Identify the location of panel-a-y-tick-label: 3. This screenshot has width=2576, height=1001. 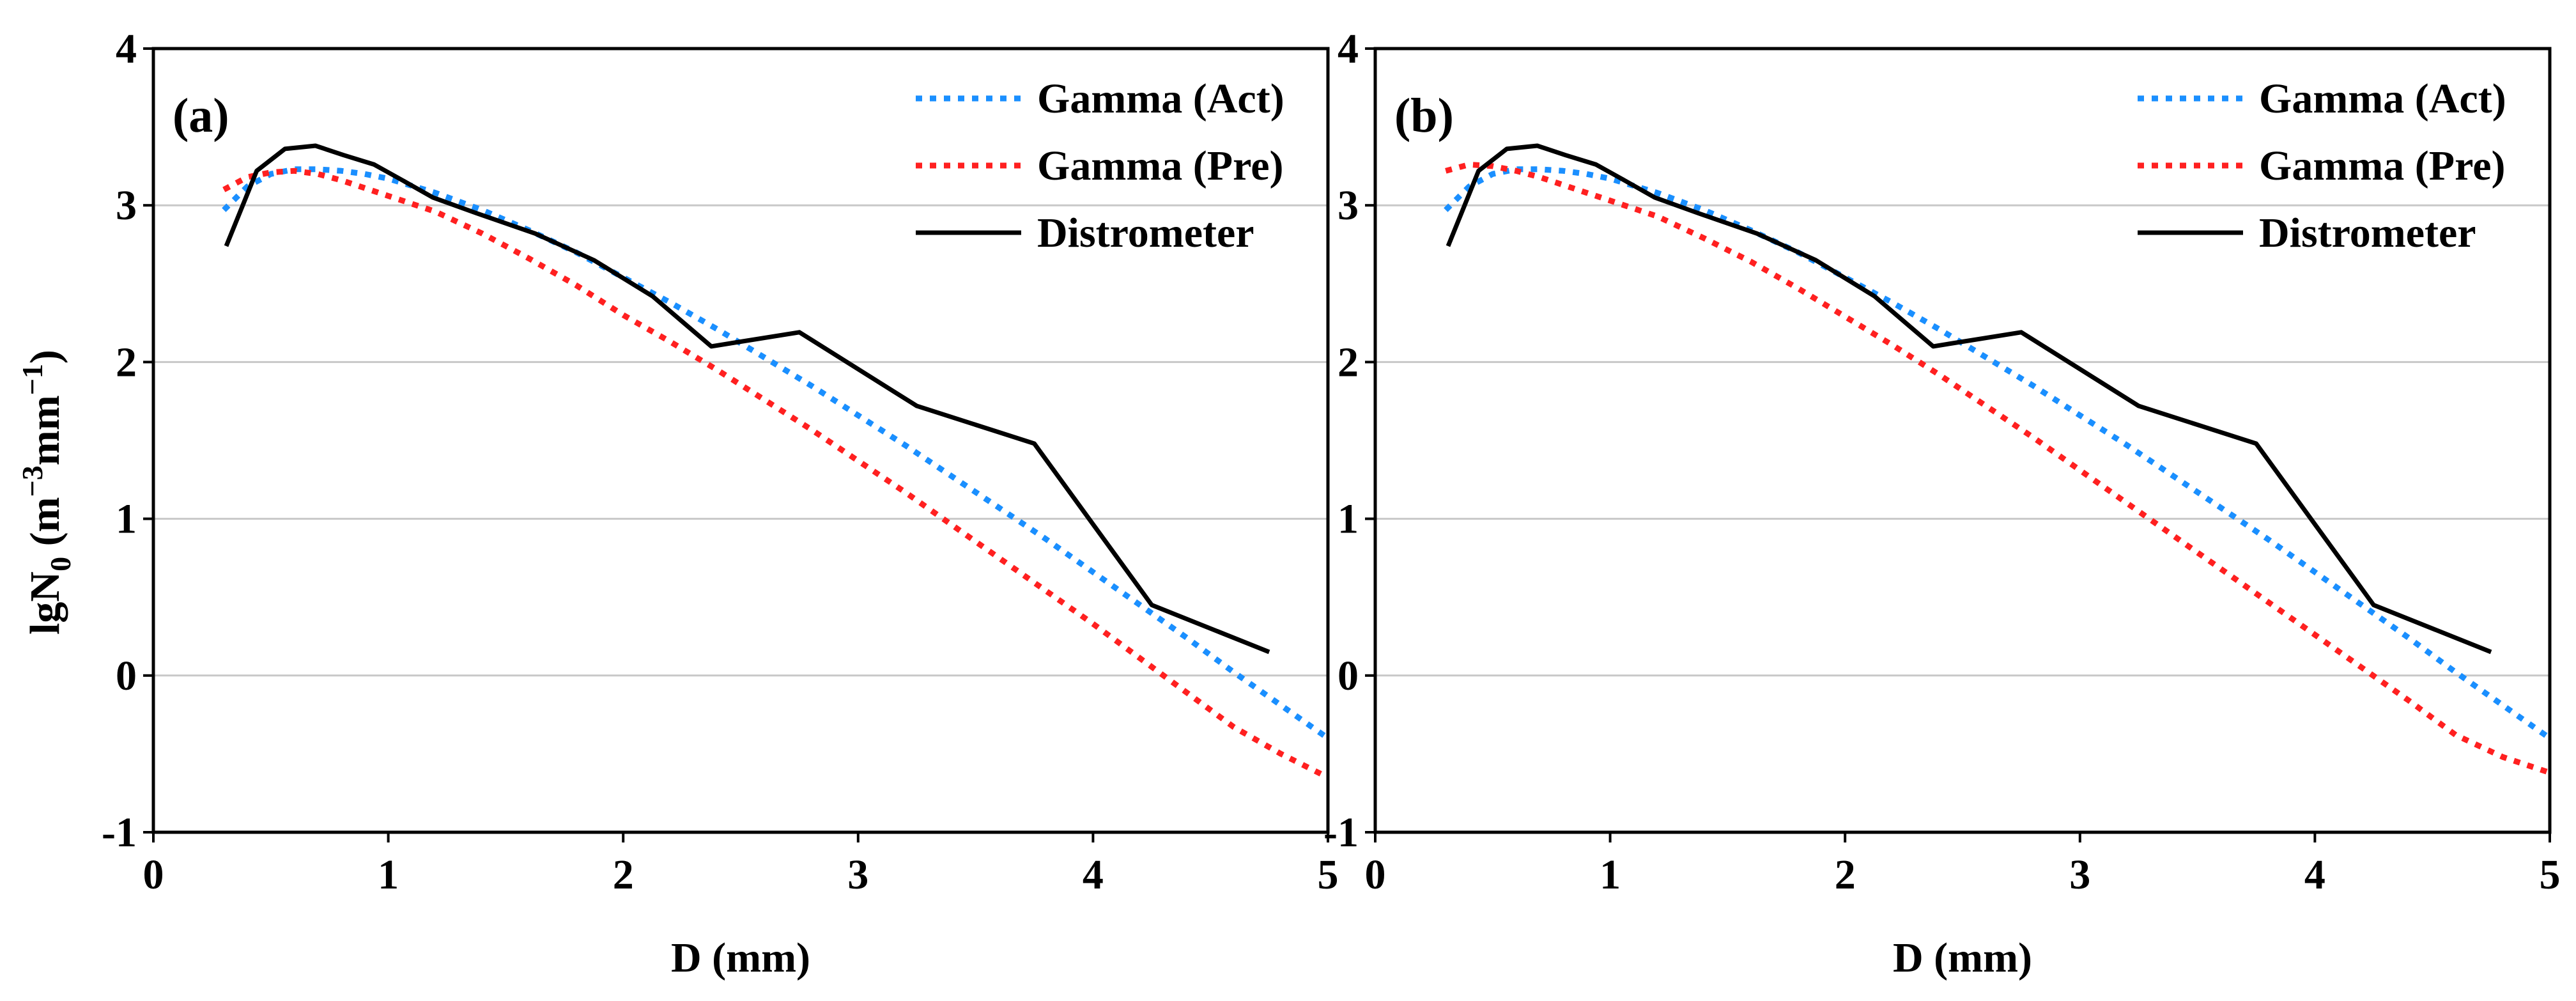
(126, 205).